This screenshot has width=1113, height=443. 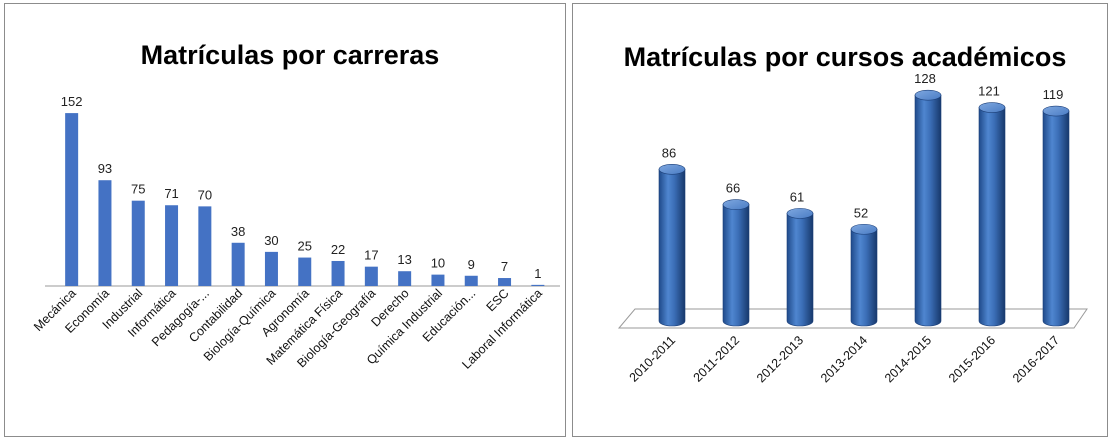 What do you see at coordinates (72, 101) in the screenshot?
I see `data-label: 152` at bounding box center [72, 101].